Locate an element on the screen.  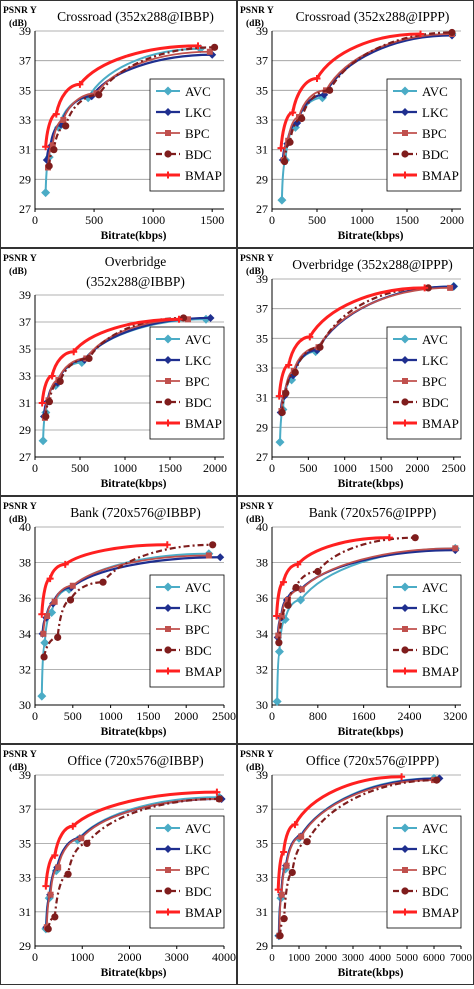
legend-label-bdc: BDC is located at coordinates (198, 154).